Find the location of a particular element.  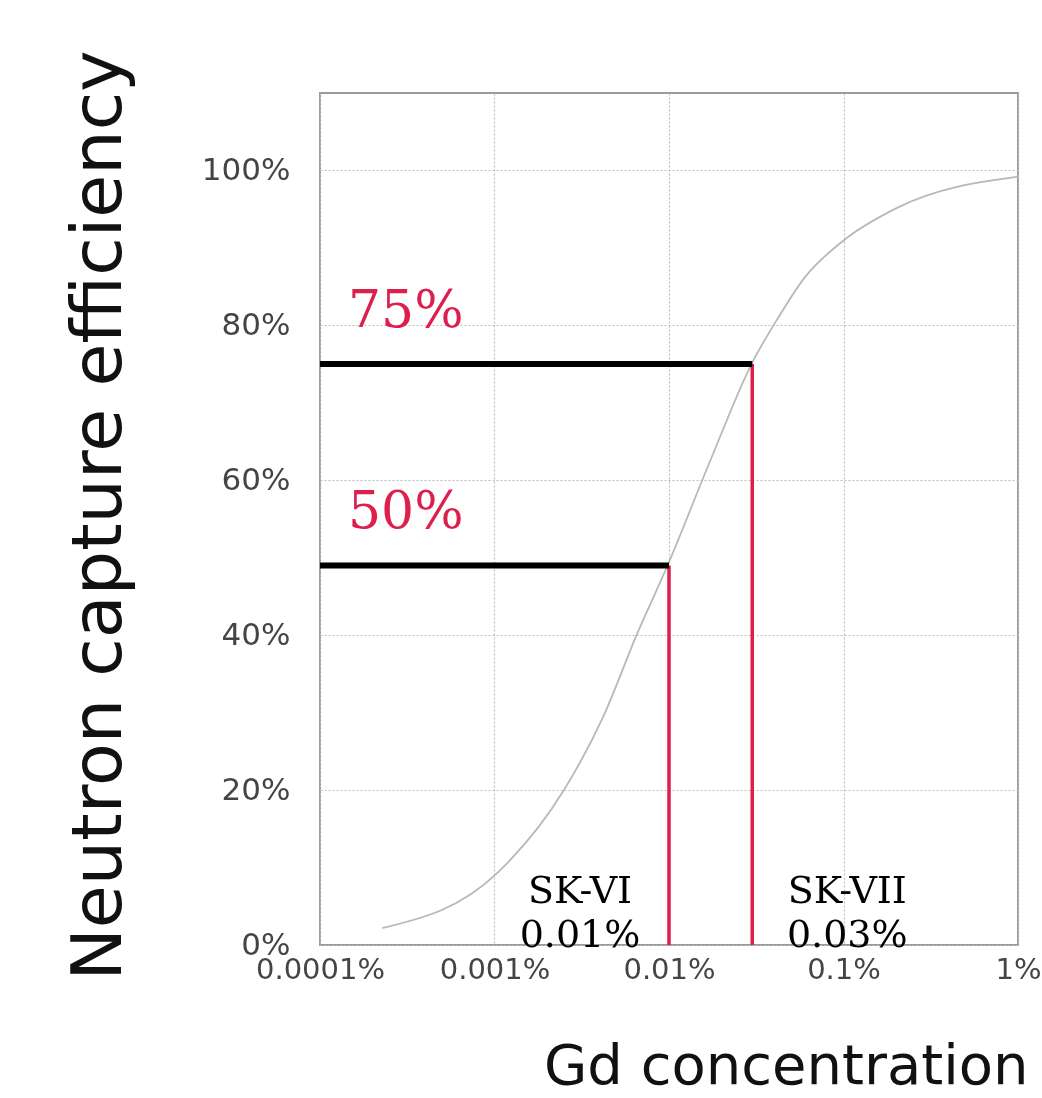

y-tick-label: 40% is located at coordinates (256, 633).